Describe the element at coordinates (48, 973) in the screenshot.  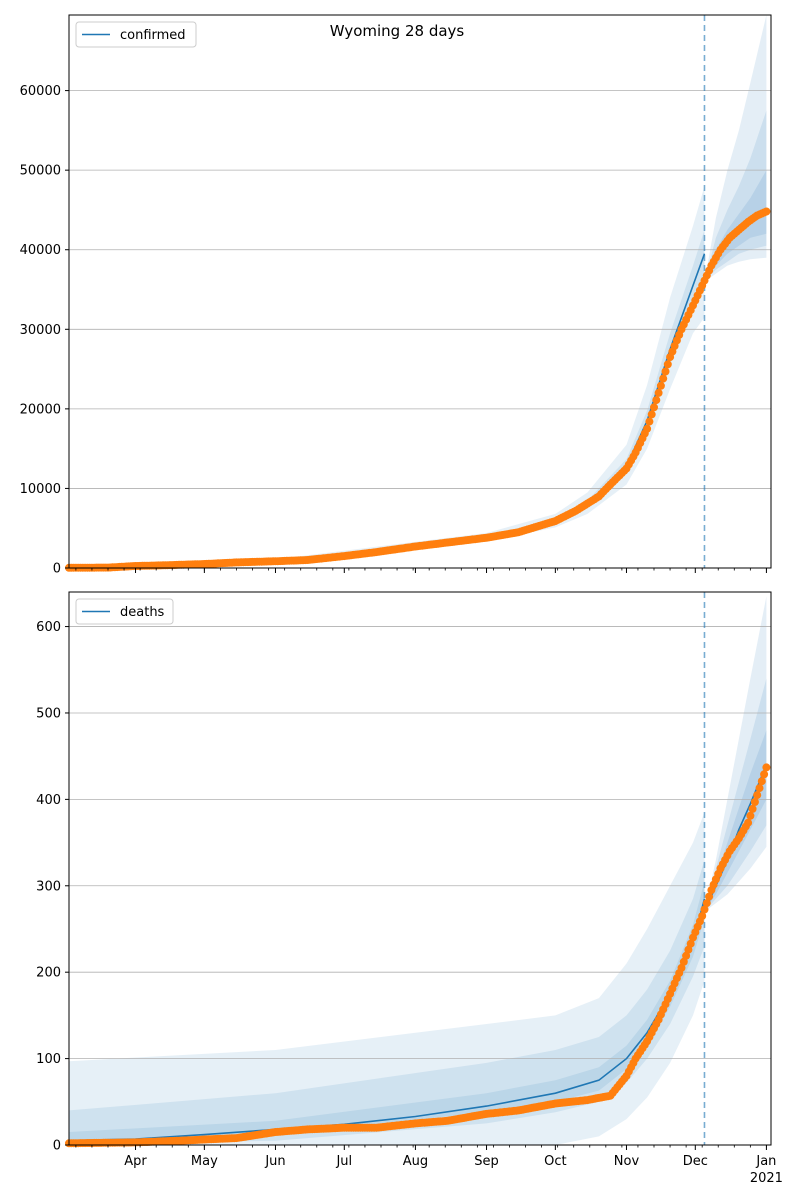
I see `y-tick-label: 200` at that location.